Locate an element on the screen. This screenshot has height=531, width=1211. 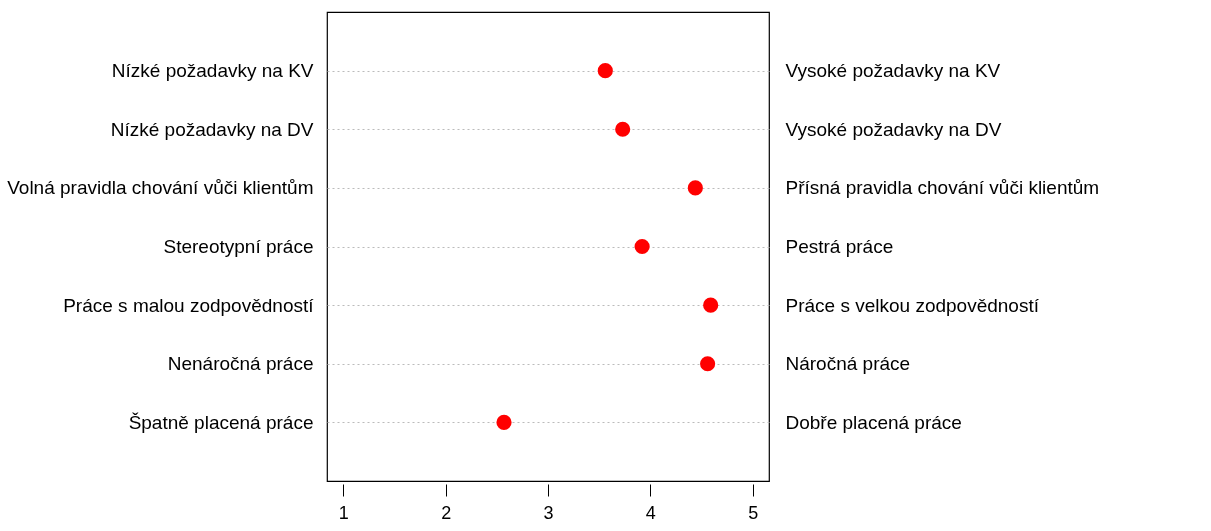
y-tick-label: Stereotypní práce is located at coordinates (238, 246).